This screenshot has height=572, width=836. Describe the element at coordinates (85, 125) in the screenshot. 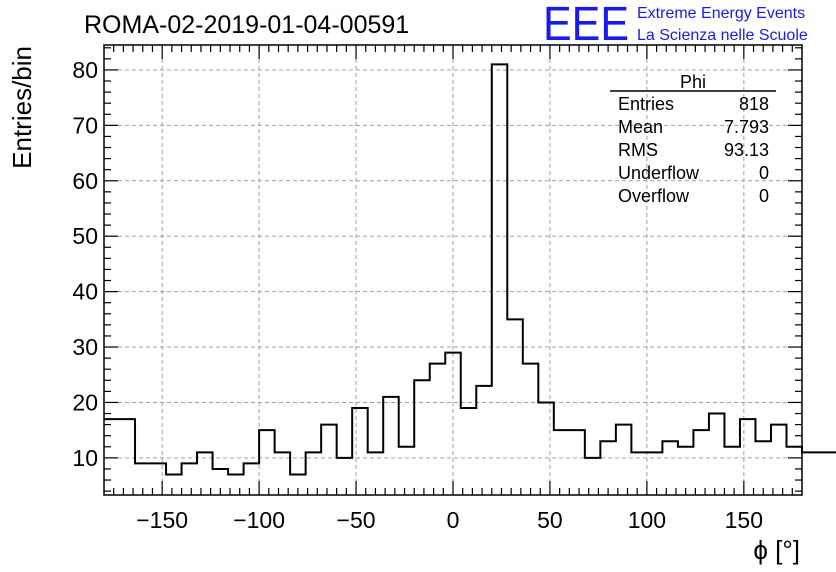

I see `y-tick-label: 70` at that location.